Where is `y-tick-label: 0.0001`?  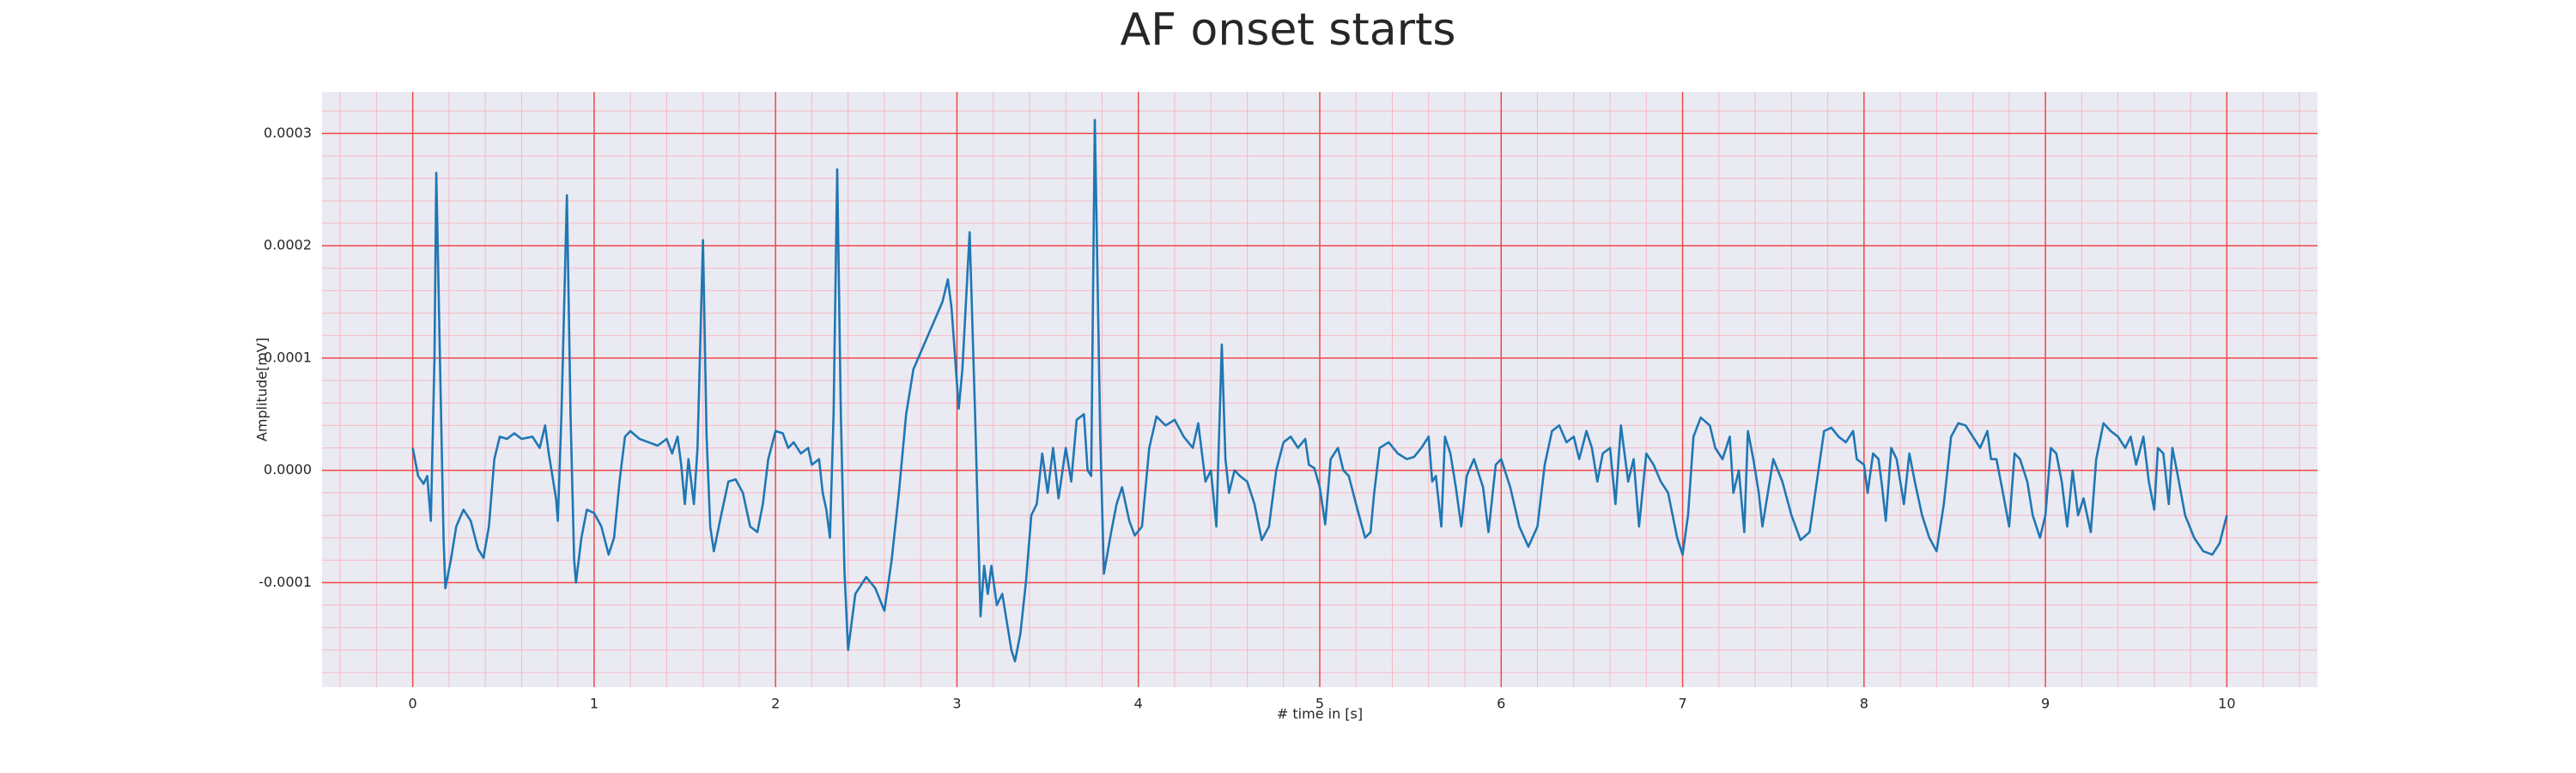
y-tick-label: 0.0001 is located at coordinates (288, 357).